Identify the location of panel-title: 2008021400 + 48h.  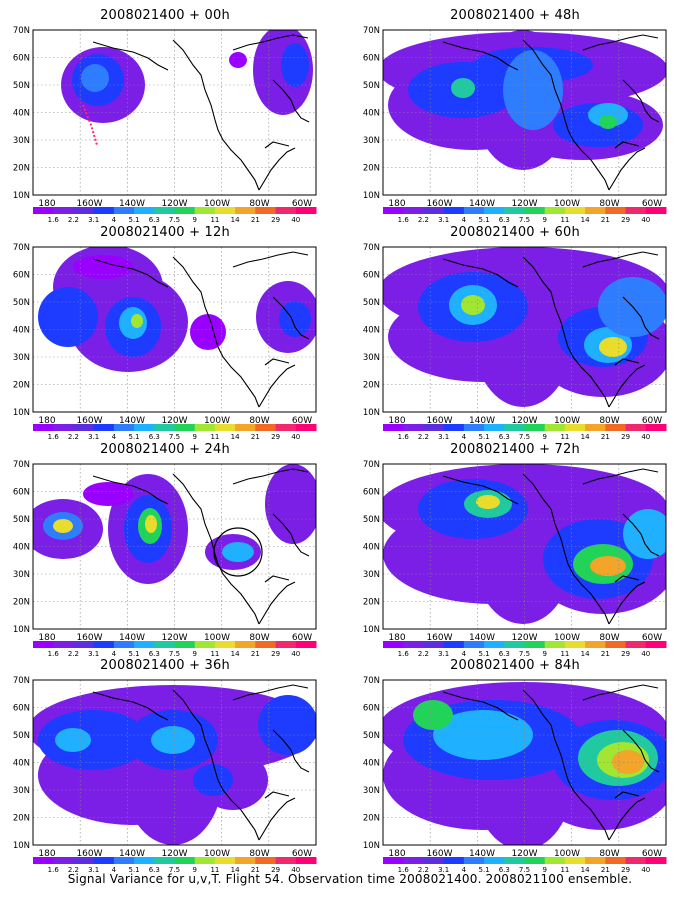
(515, 15).